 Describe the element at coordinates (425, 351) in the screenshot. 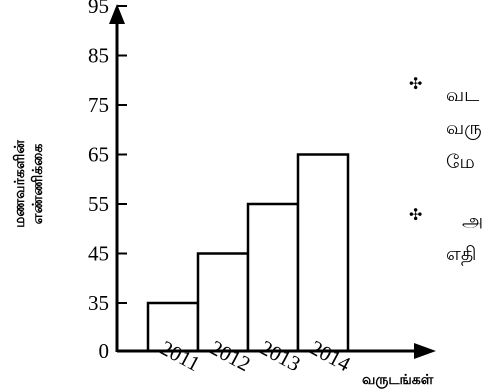

I see `x-axis-arrow` at that location.